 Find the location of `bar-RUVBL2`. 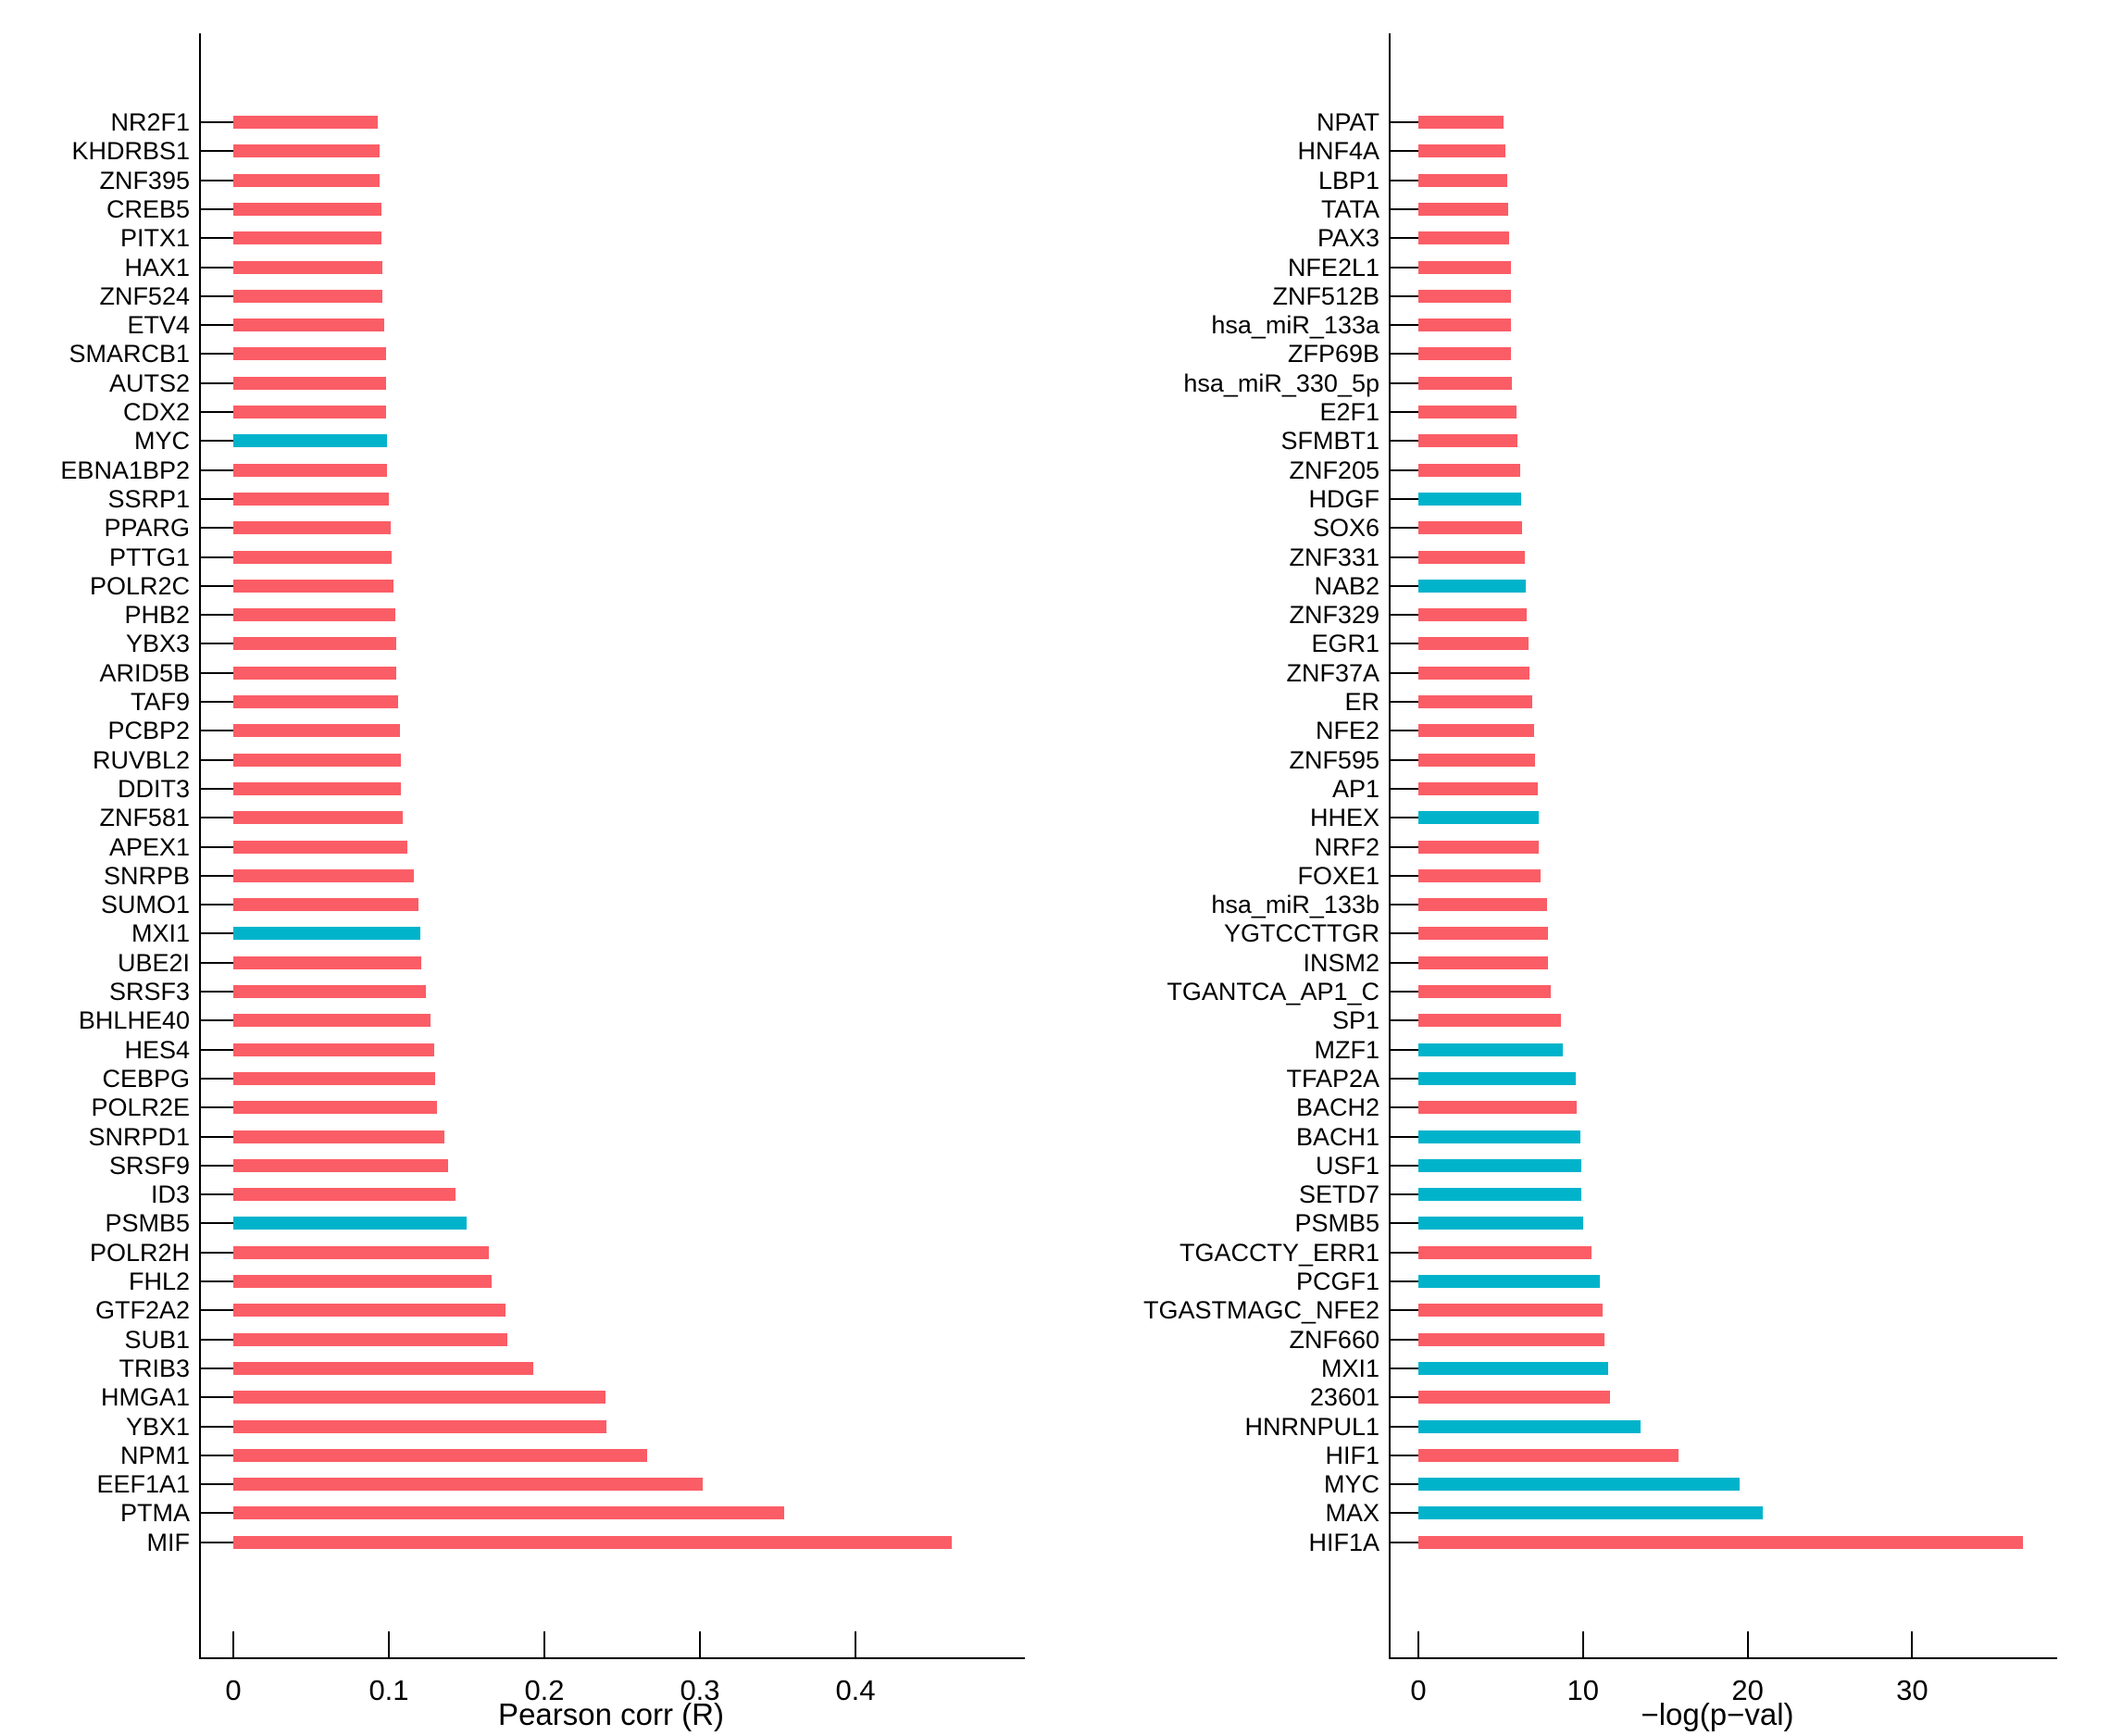

bar-RUVBL2 is located at coordinates (317, 760).